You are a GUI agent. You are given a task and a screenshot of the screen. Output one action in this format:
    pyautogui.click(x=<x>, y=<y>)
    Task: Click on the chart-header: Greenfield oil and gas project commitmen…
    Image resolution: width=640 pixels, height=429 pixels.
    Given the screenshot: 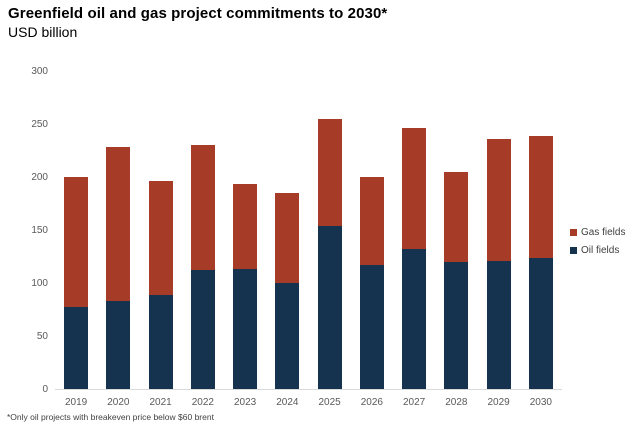 What is the action you would take?
    pyautogui.click(x=197, y=22)
    